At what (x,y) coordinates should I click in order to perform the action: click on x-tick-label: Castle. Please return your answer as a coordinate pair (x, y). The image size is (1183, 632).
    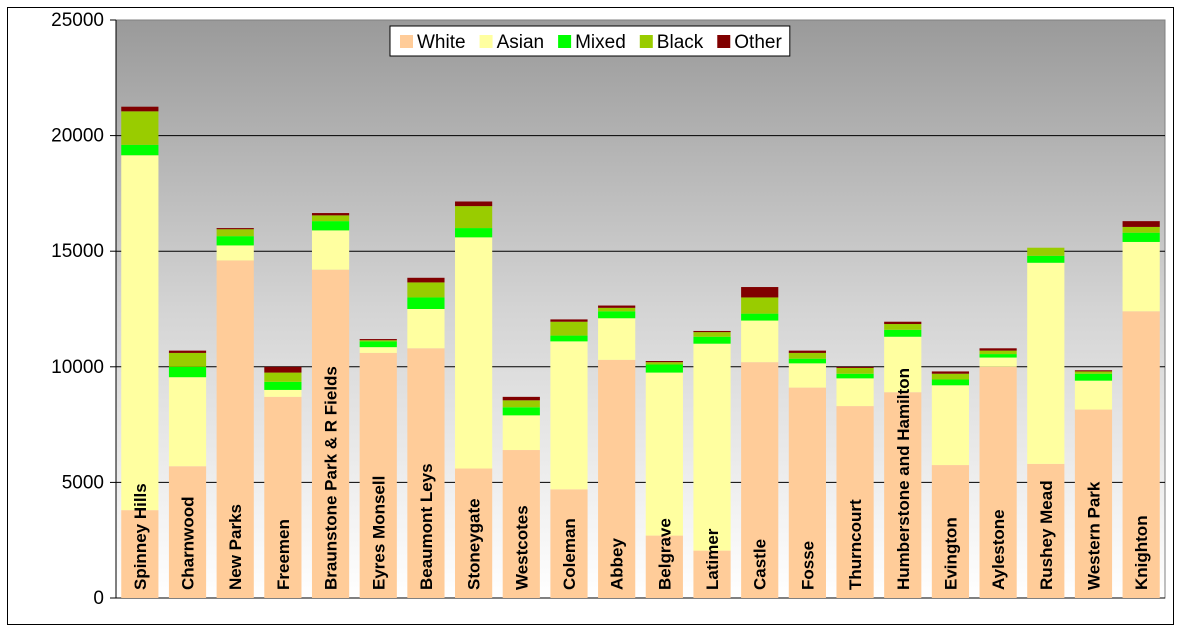
    Looking at the image, I should click on (760, 564).